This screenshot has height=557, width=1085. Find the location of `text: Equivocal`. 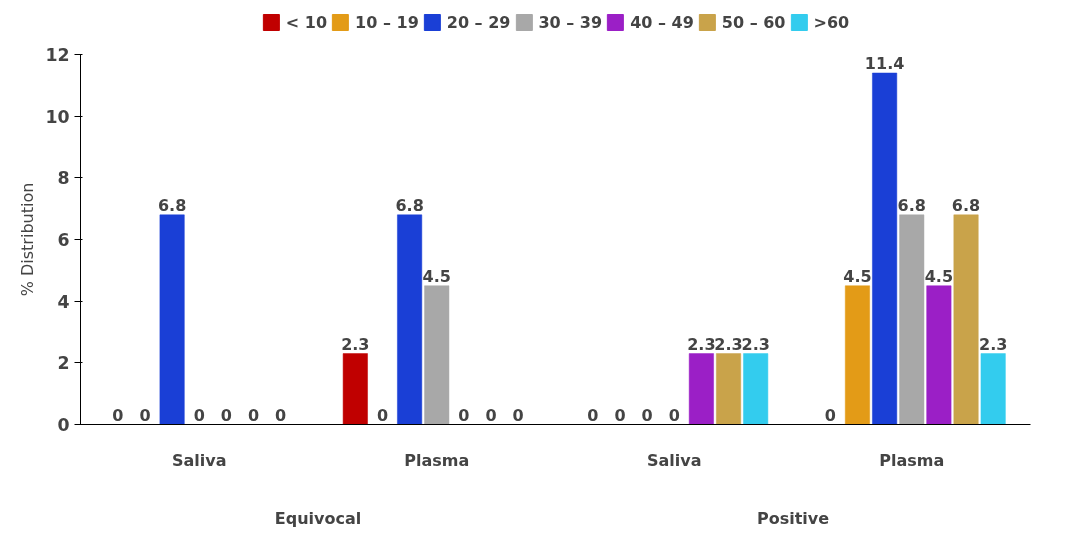

text: Equivocal is located at coordinates (318, 518).